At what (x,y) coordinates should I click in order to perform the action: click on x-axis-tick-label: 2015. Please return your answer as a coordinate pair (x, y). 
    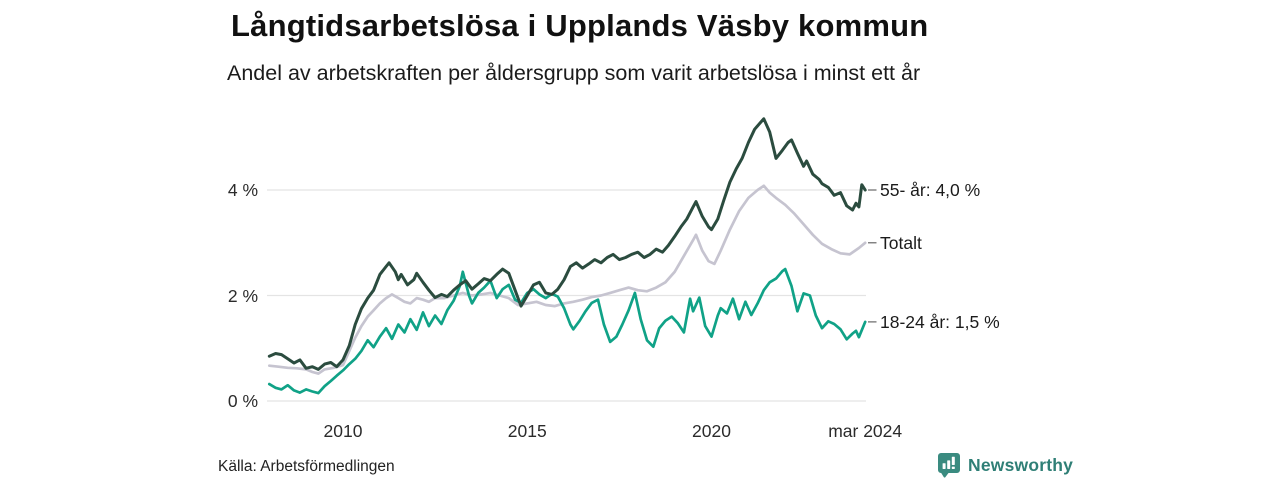
    Looking at the image, I should click on (527, 431).